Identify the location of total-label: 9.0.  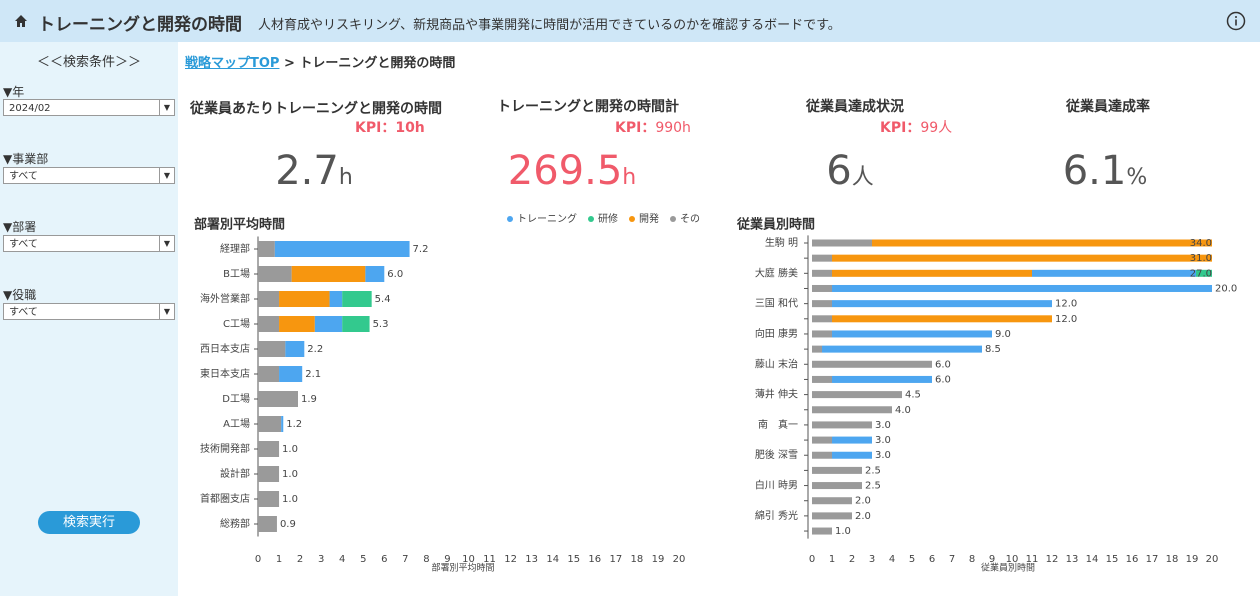
(1003, 334).